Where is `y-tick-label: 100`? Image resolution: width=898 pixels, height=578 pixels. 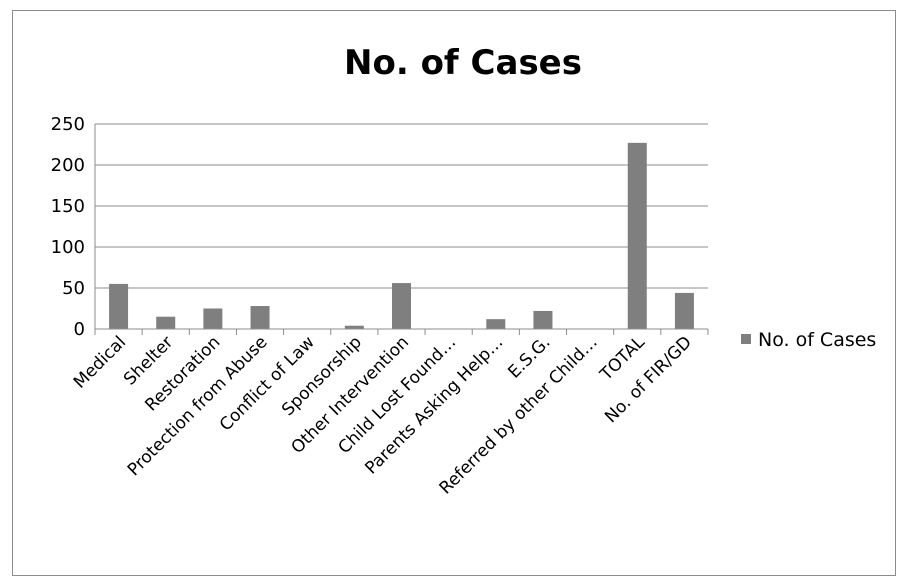
y-tick-label: 100 is located at coordinates (68, 247).